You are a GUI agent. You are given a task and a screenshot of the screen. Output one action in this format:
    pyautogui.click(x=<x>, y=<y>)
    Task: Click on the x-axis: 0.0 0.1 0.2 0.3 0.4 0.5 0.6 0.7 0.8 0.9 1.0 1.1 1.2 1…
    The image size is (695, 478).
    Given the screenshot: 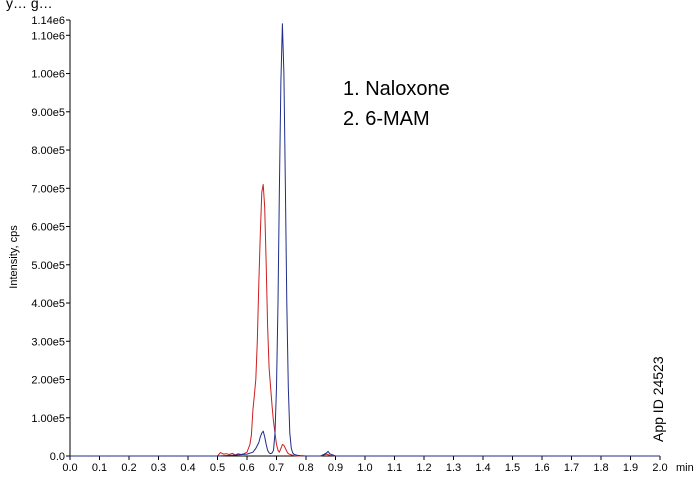 What is the action you would take?
    pyautogui.click(x=365, y=464)
    